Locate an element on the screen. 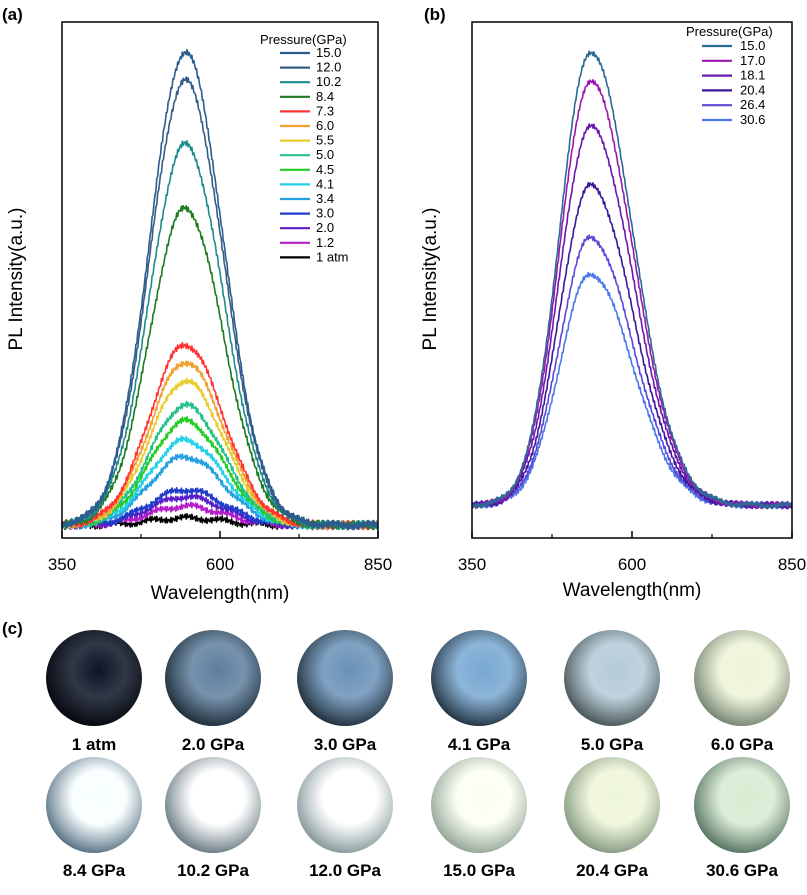  chart-a-legend-label: 5.5 is located at coordinates (325, 140).